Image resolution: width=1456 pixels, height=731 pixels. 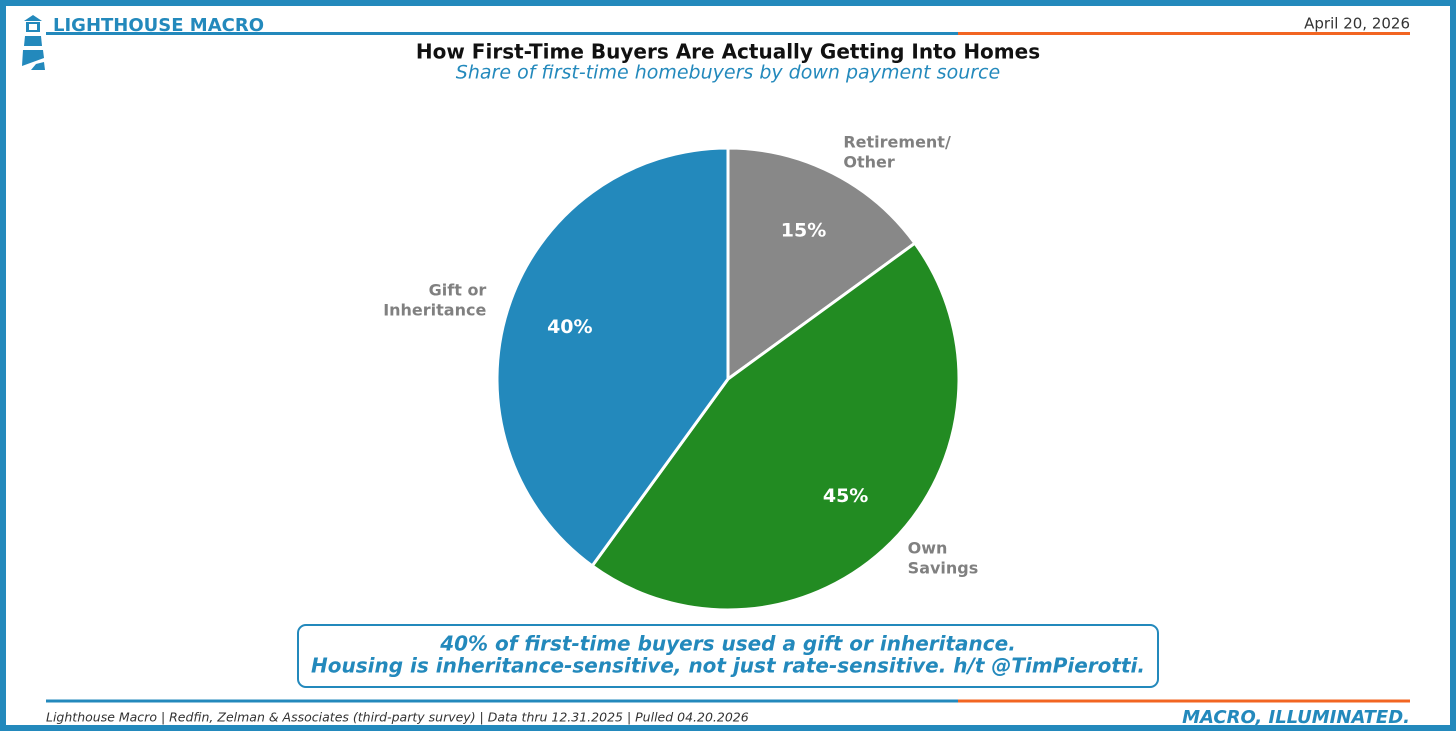 What do you see at coordinates (803, 230) in the screenshot?
I see `value-label: 15%` at bounding box center [803, 230].